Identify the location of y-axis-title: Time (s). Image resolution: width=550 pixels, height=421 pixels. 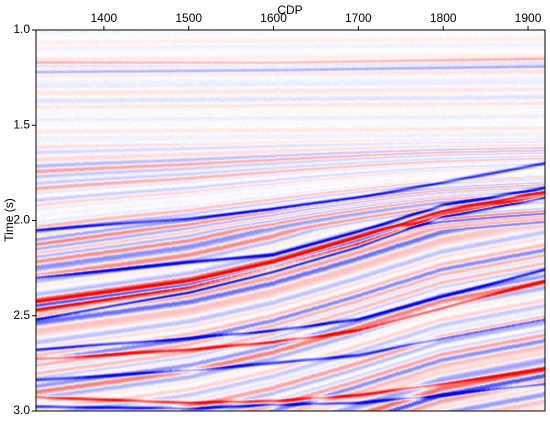
(9, 220).